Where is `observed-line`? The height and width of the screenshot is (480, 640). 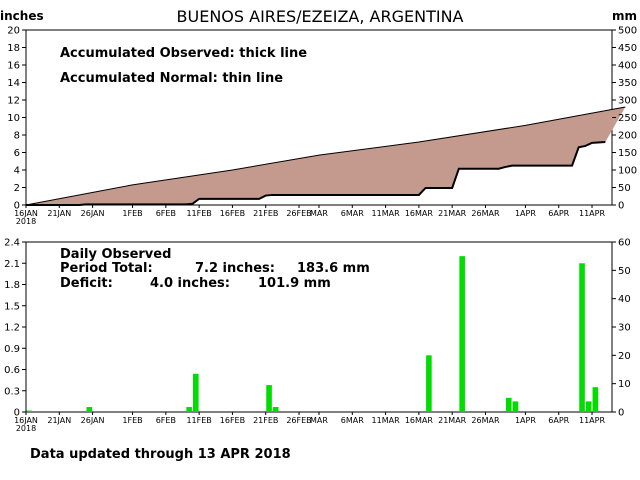 observed-line is located at coordinates (316, 173).